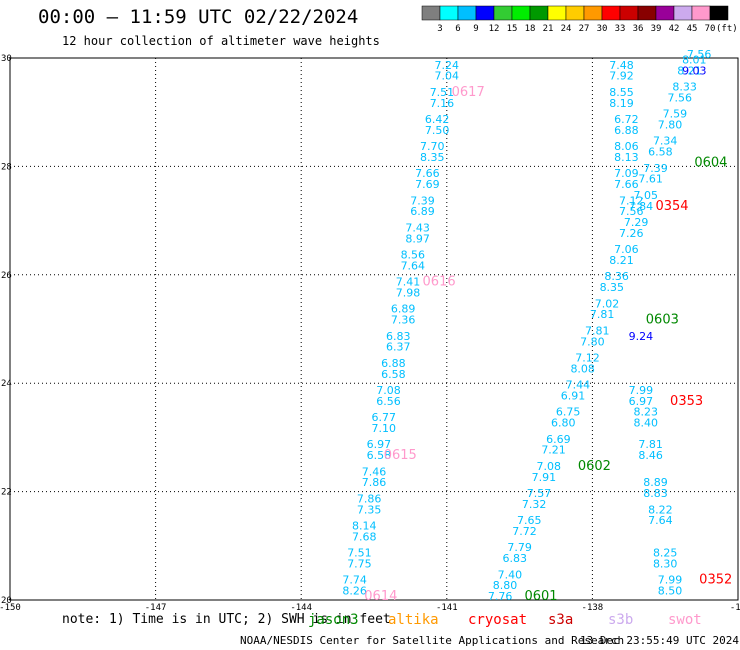  I want to click on wave-height-point: 7.36, so click(403, 320).